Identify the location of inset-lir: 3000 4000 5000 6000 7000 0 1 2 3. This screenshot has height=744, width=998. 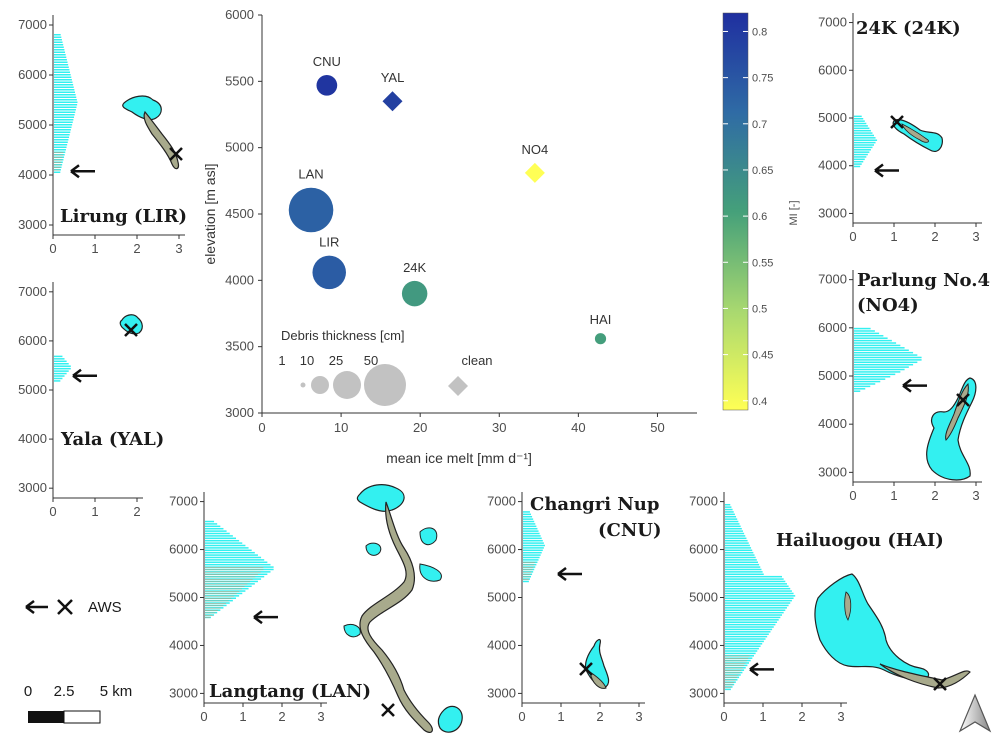
(101, 135).